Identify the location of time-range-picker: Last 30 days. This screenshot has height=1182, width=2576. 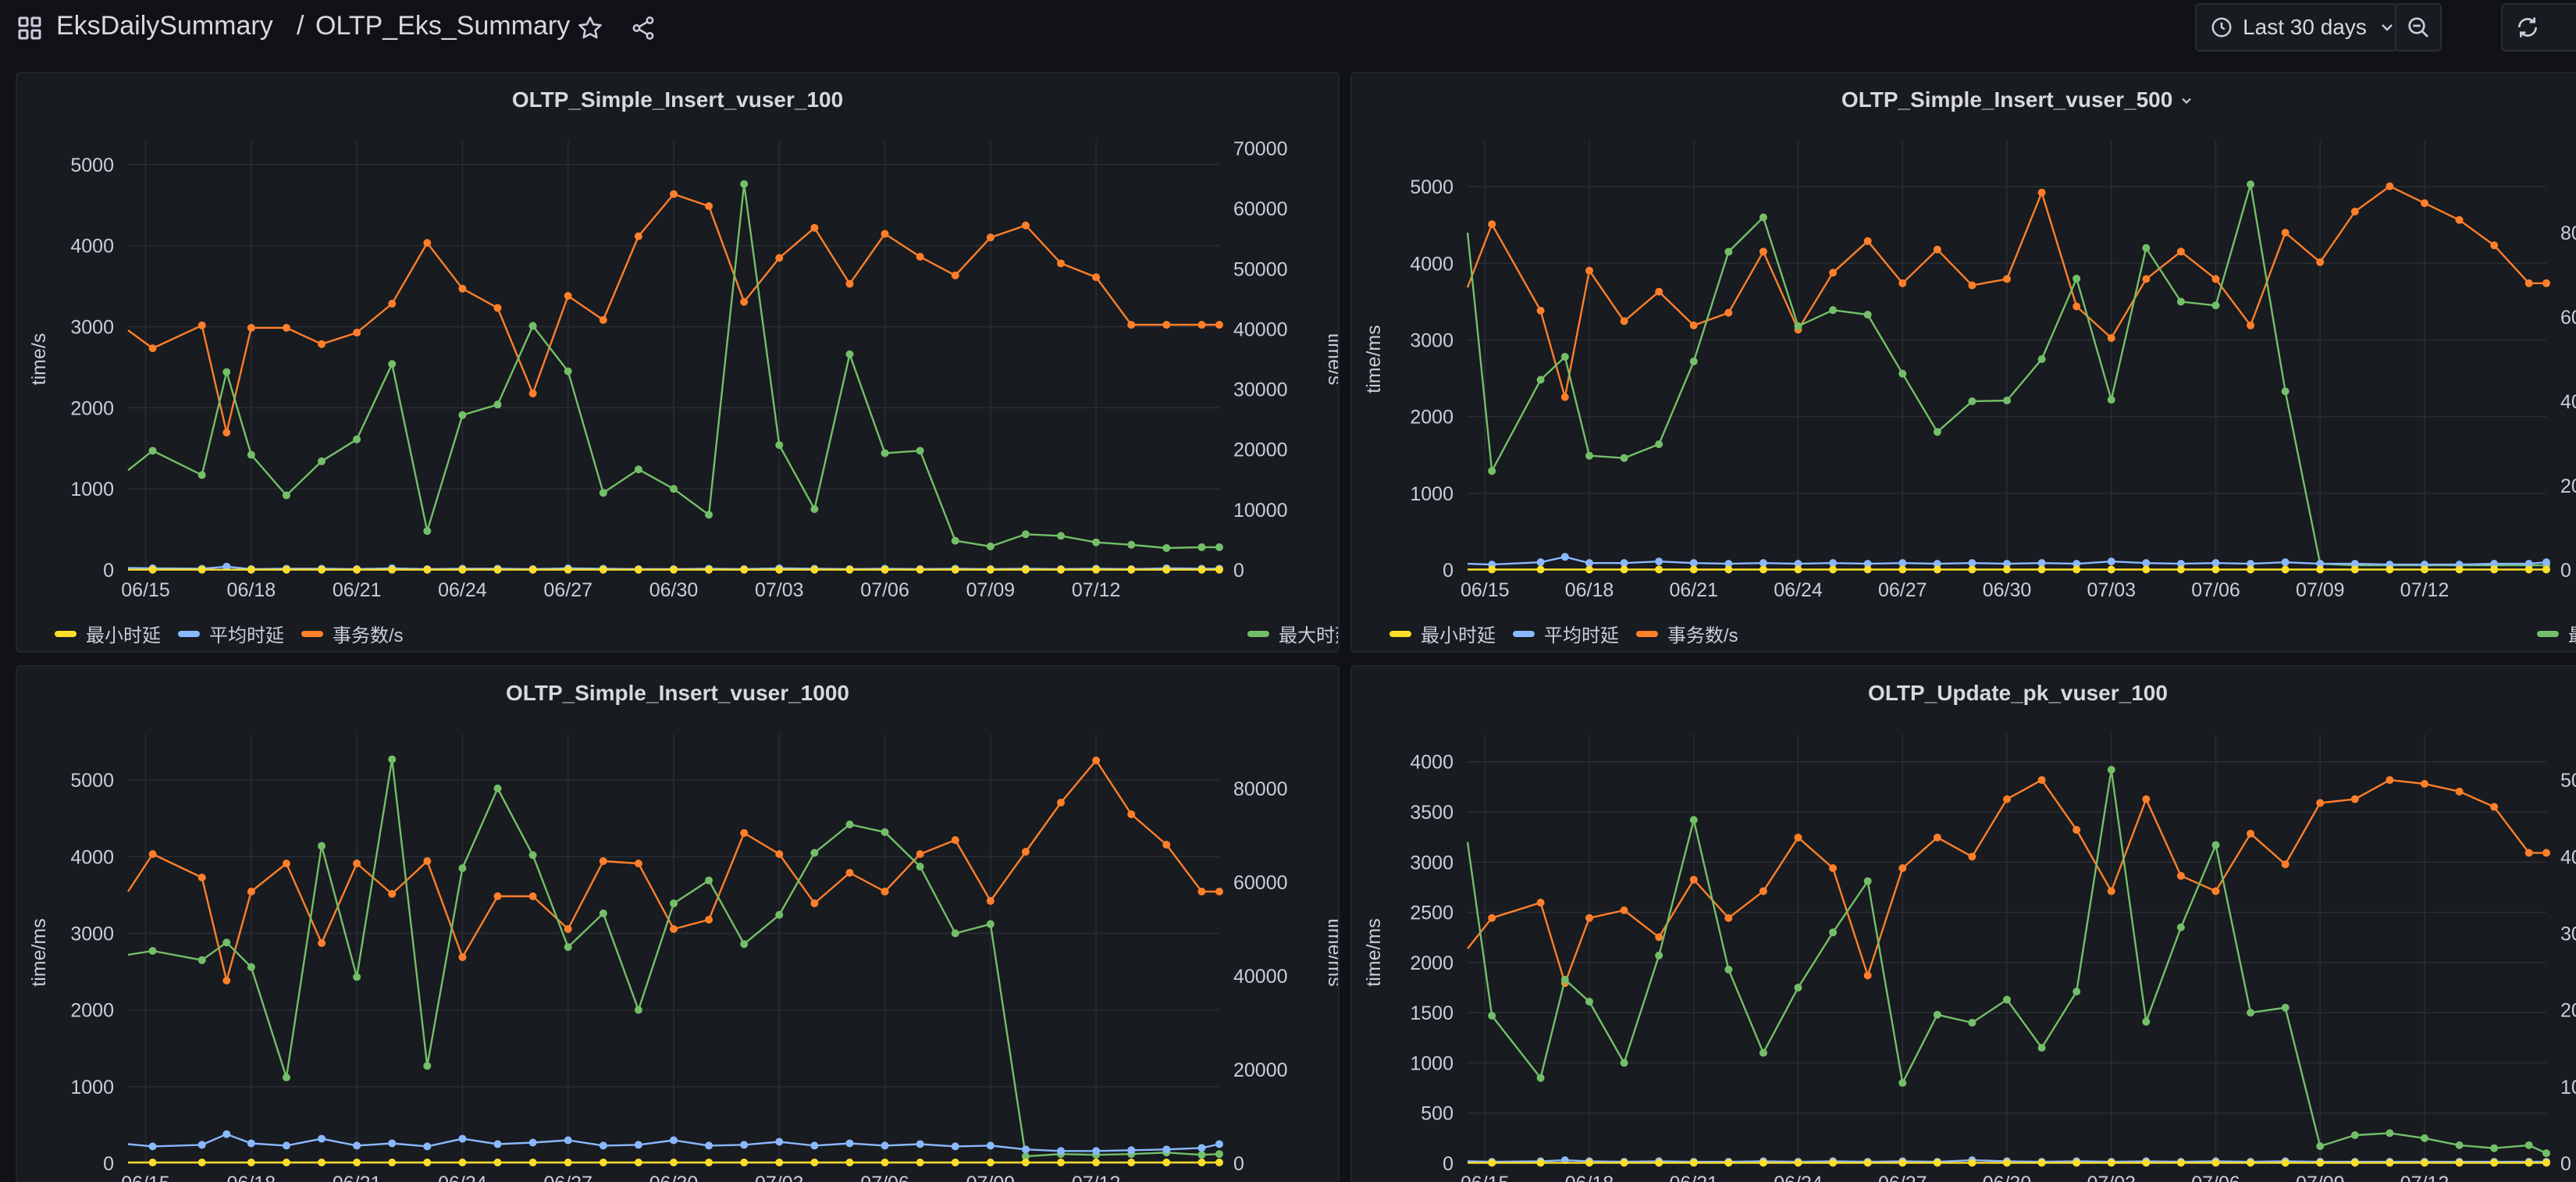
(2296, 27).